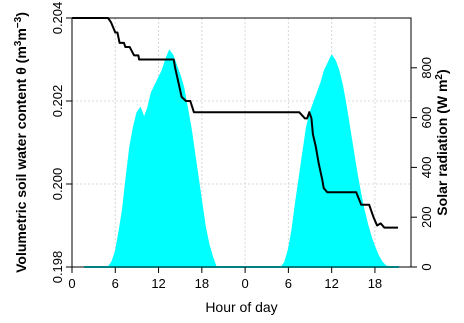 Image resolution: width=464 pixels, height=323 pixels. I want to click on right-y-axis-title: Solar radiation (W m2), so click(442, 142).